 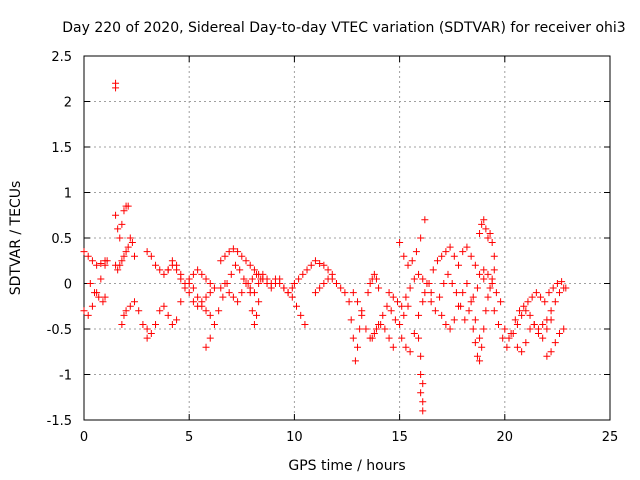 I want to click on y-axis-label: SDTVAR / TECUs, so click(x=16, y=238).